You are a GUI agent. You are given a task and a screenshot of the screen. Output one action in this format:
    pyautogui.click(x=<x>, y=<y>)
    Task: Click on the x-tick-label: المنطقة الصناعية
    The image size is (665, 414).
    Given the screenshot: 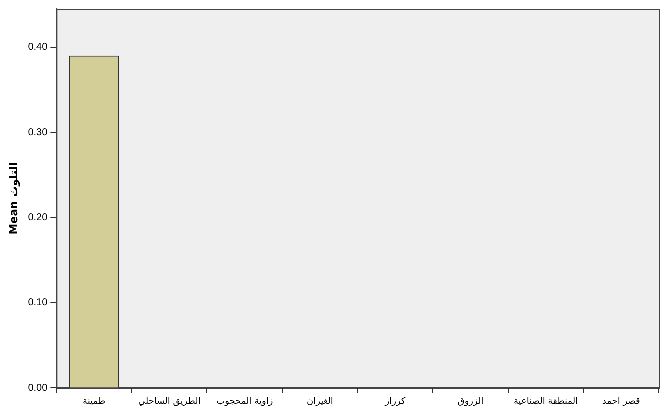 What is the action you would take?
    pyautogui.click(x=546, y=401)
    